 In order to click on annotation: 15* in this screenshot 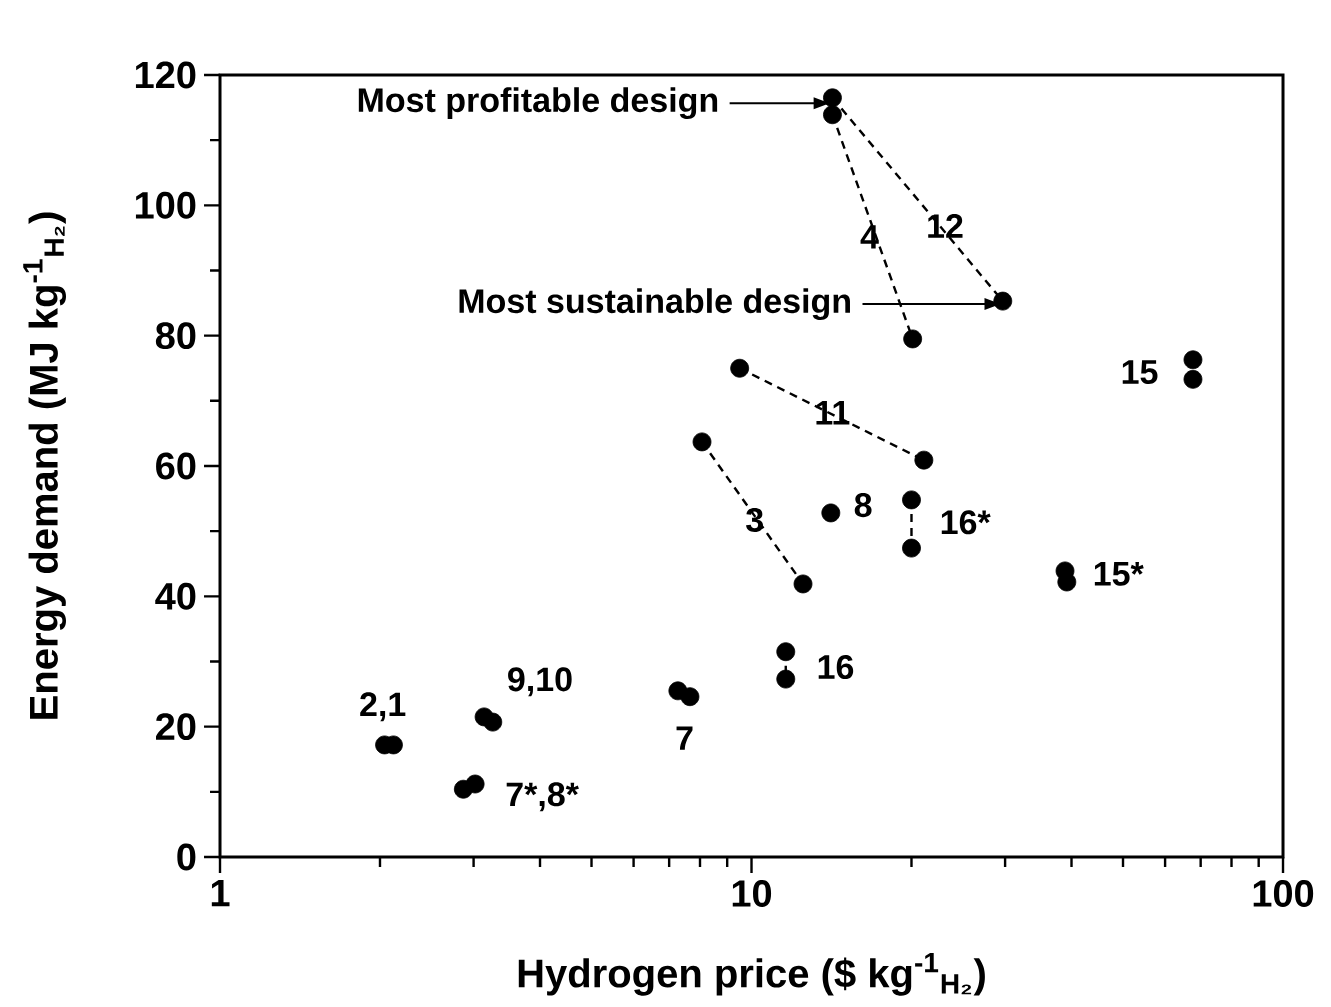, I will do `click(1119, 574)`.